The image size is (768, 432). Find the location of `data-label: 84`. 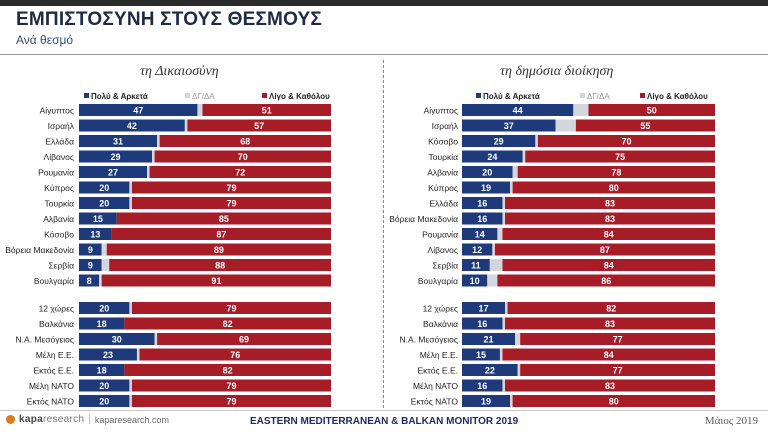

data-label: 84 is located at coordinates (609, 235).